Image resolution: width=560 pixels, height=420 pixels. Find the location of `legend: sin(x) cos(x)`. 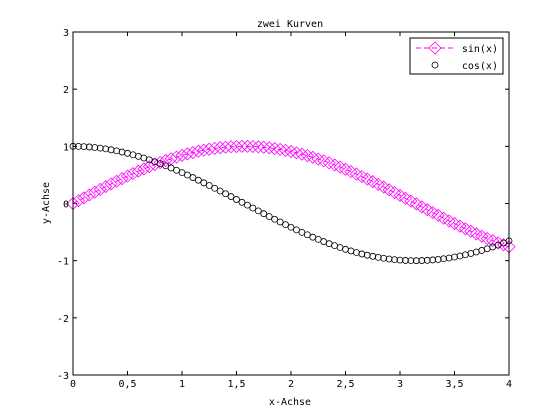

legend: sin(x) cos(x) is located at coordinates (456, 56).